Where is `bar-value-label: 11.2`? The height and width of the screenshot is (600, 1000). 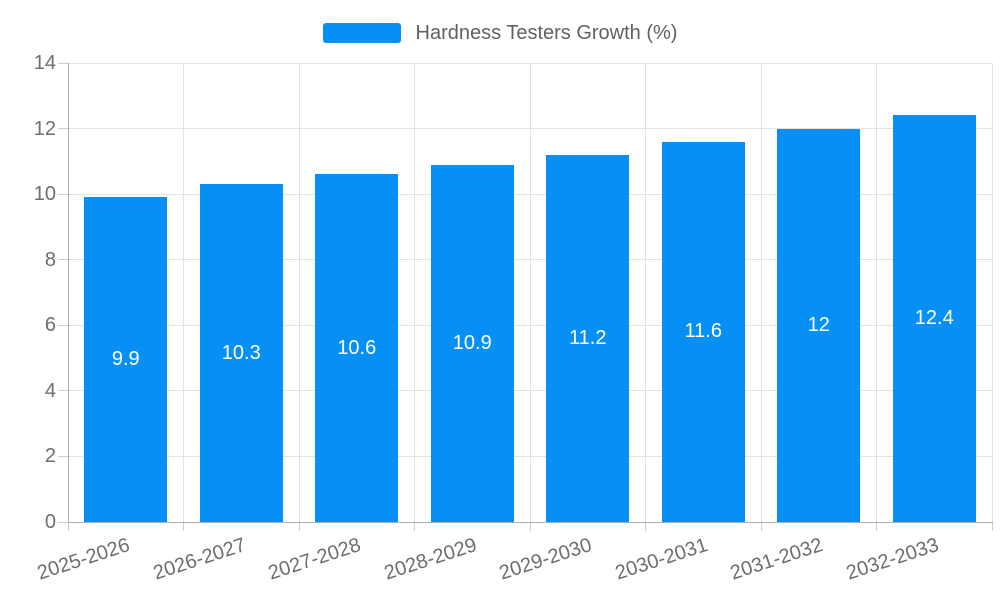 bar-value-label: 11.2 is located at coordinates (588, 337).